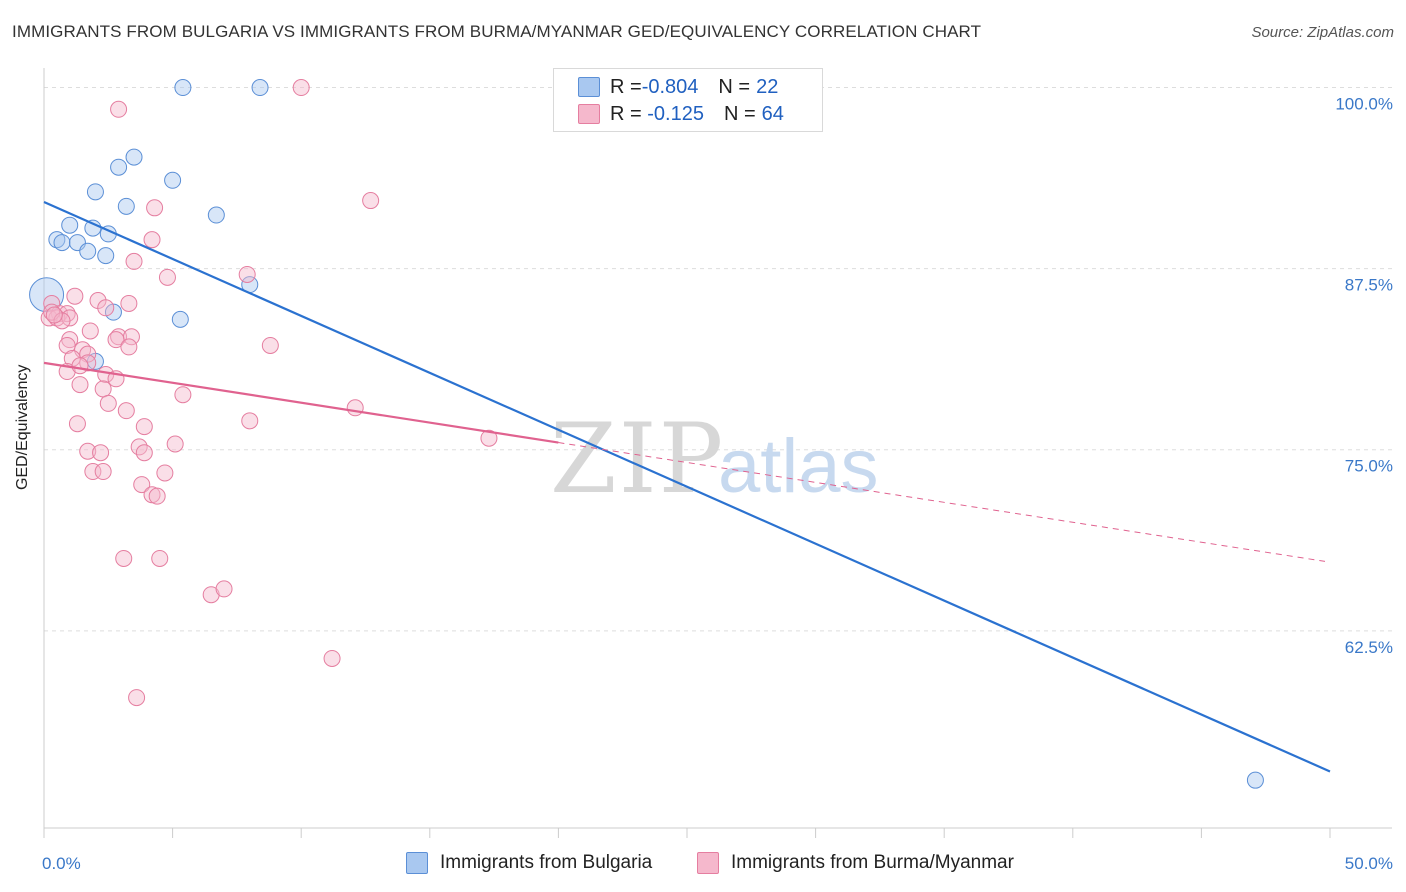 This screenshot has width=1406, height=892. I want to click on legend-swatch-pink, so click(589, 114).